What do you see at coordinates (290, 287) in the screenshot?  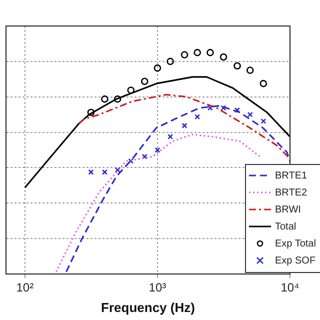 I see `x-tick-label: 10⁴` at bounding box center [290, 287].